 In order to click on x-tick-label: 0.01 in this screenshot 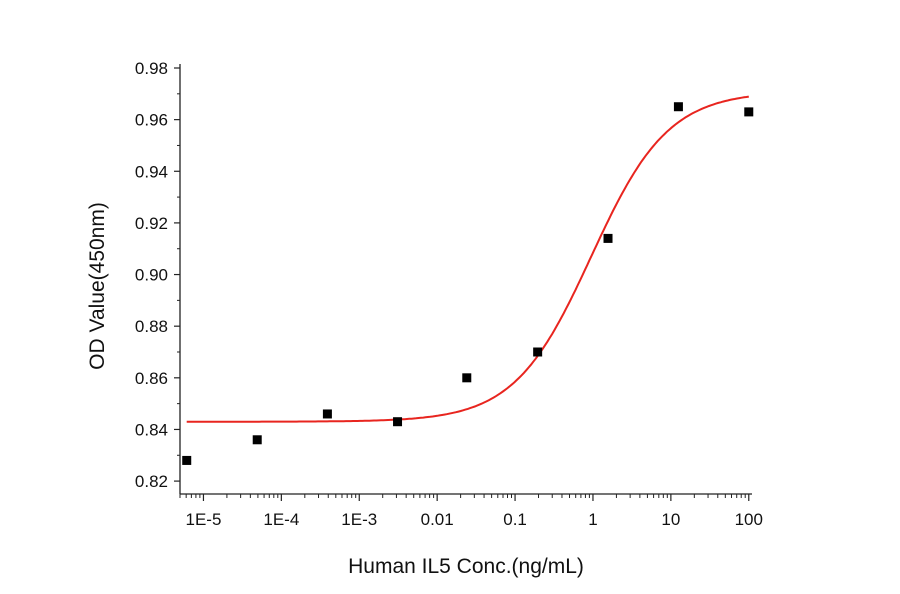, I will do `click(437, 519)`.